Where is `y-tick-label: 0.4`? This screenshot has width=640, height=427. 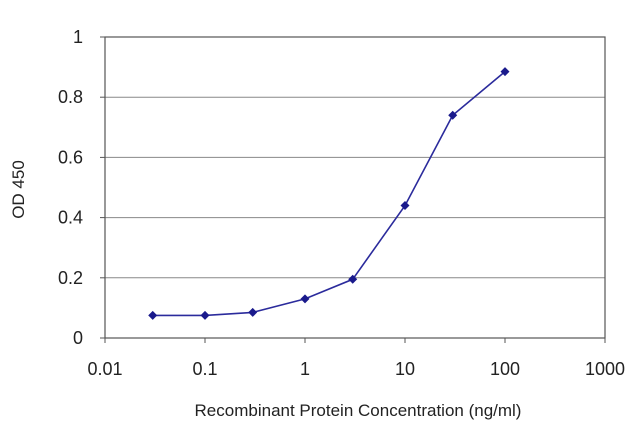
y-tick-label: 0.4 is located at coordinates (70, 218).